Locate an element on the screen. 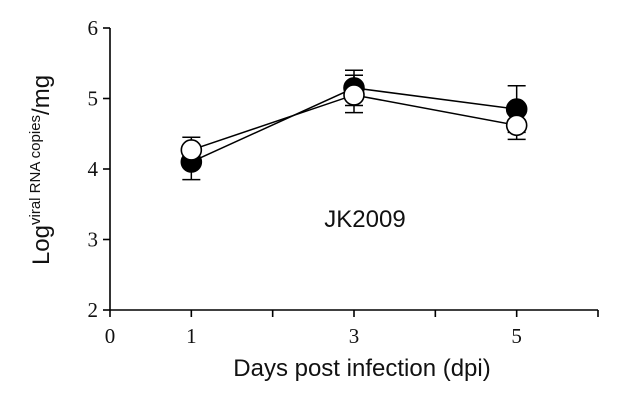 The height and width of the screenshot is (410, 639). y-tick-label: 3 is located at coordinates (93, 240).